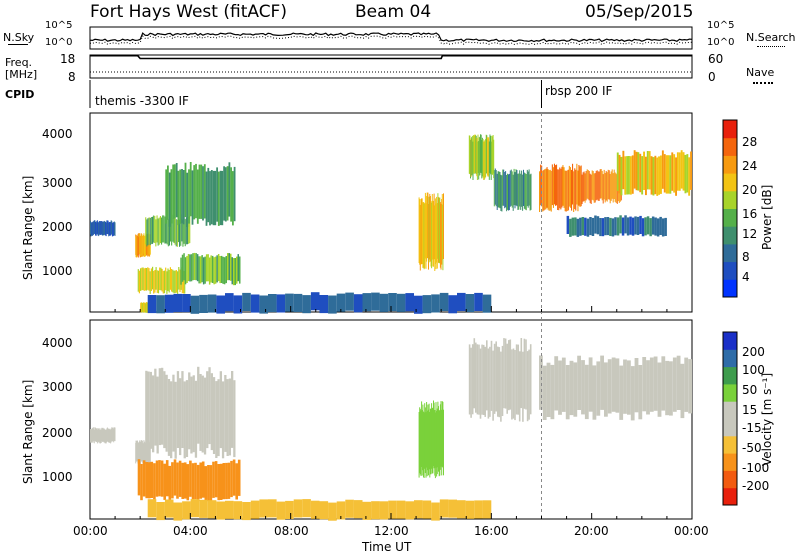 The height and width of the screenshot is (554, 800). I want to click on xlabel: Time UT, so click(387, 547).